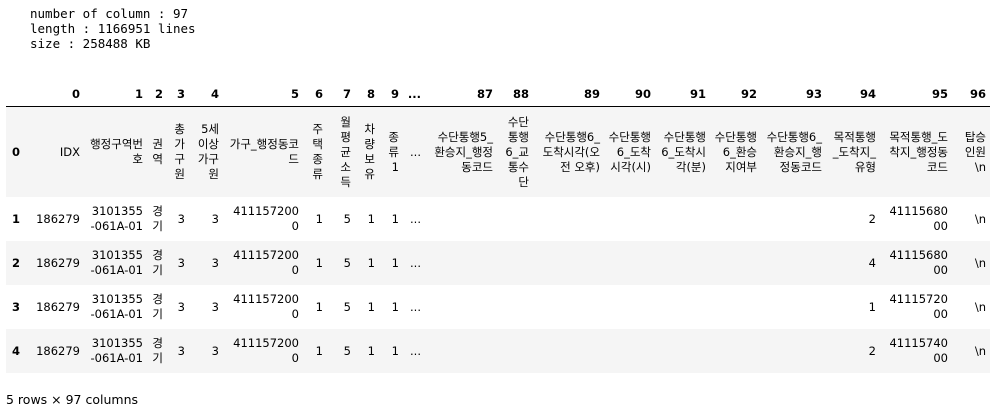  I want to click on column-header: 96, so click(971, 94).